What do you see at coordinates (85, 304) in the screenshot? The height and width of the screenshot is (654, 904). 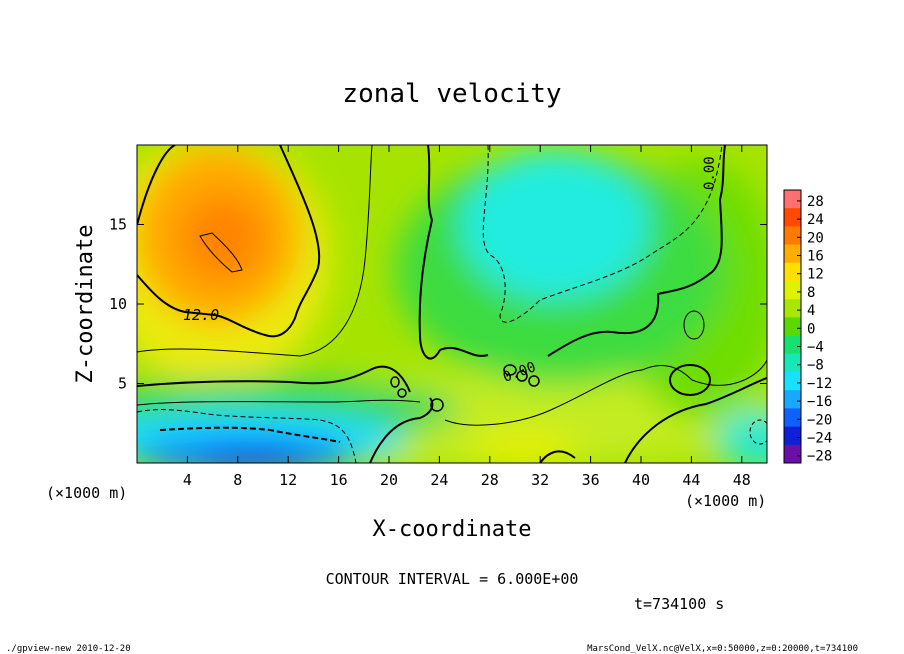 I see `y-axis-label: Z-coordinate` at bounding box center [85, 304].